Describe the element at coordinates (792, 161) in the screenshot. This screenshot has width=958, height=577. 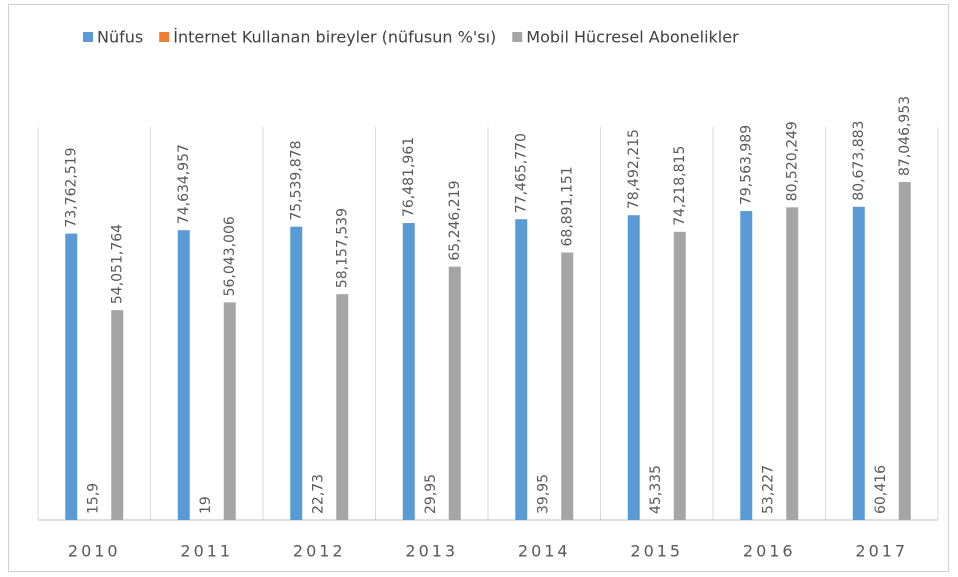
I see `data-label: 80,520,249` at that location.